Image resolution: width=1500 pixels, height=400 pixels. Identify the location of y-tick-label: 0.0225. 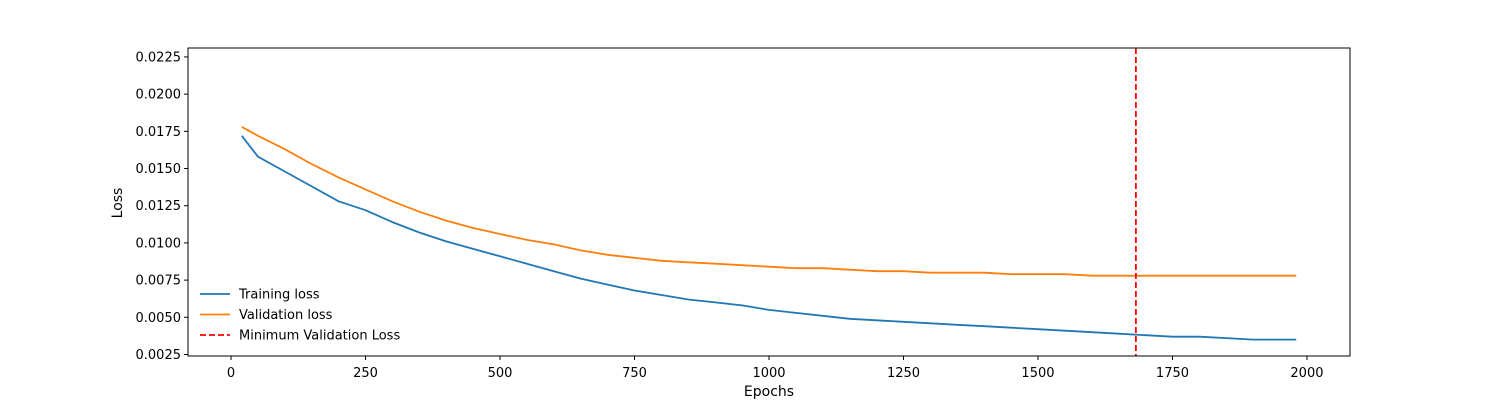
(159, 57).